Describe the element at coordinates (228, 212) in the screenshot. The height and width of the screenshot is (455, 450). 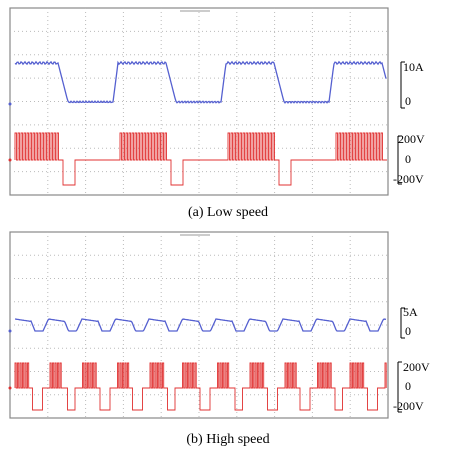
I see `caption: (a) Low speed` at that location.